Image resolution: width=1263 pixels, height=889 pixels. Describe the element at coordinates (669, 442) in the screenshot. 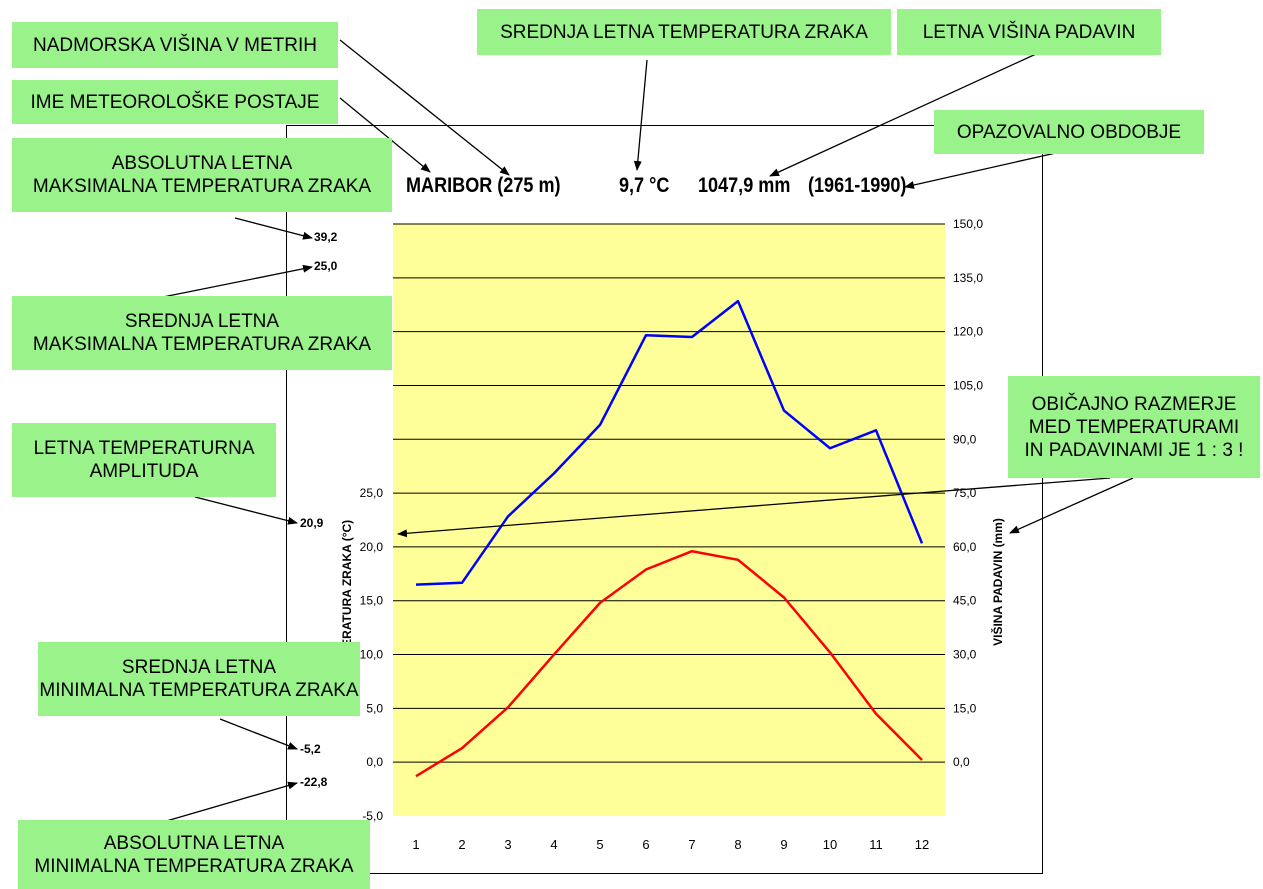

I see `precipitation-line` at that location.